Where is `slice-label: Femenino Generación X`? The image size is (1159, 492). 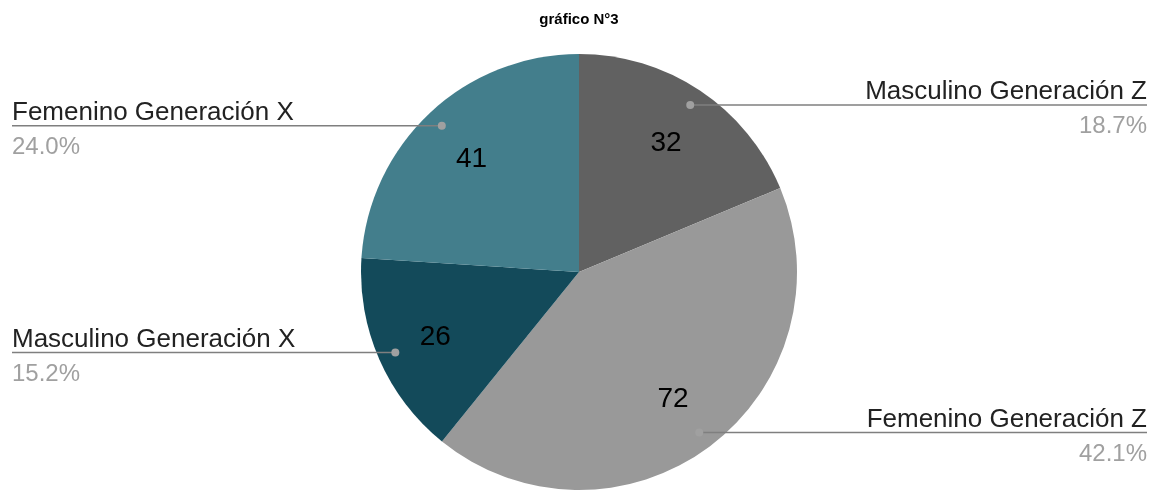 slice-label: Femenino Generación X is located at coordinates (153, 110).